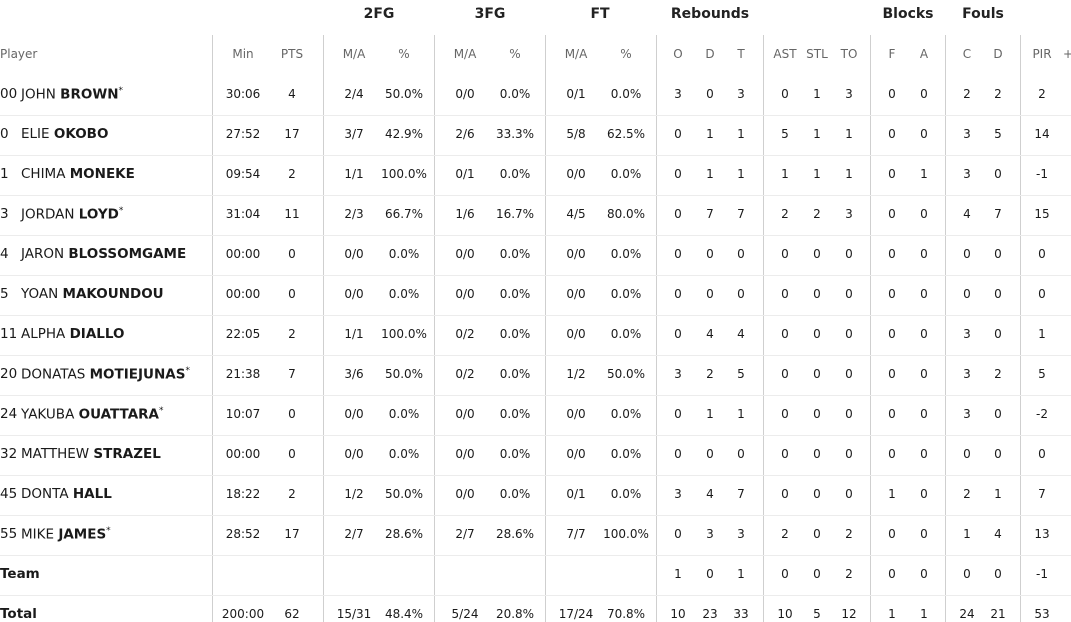  I want to click on player-name: DONTA HALL, so click(66, 494).